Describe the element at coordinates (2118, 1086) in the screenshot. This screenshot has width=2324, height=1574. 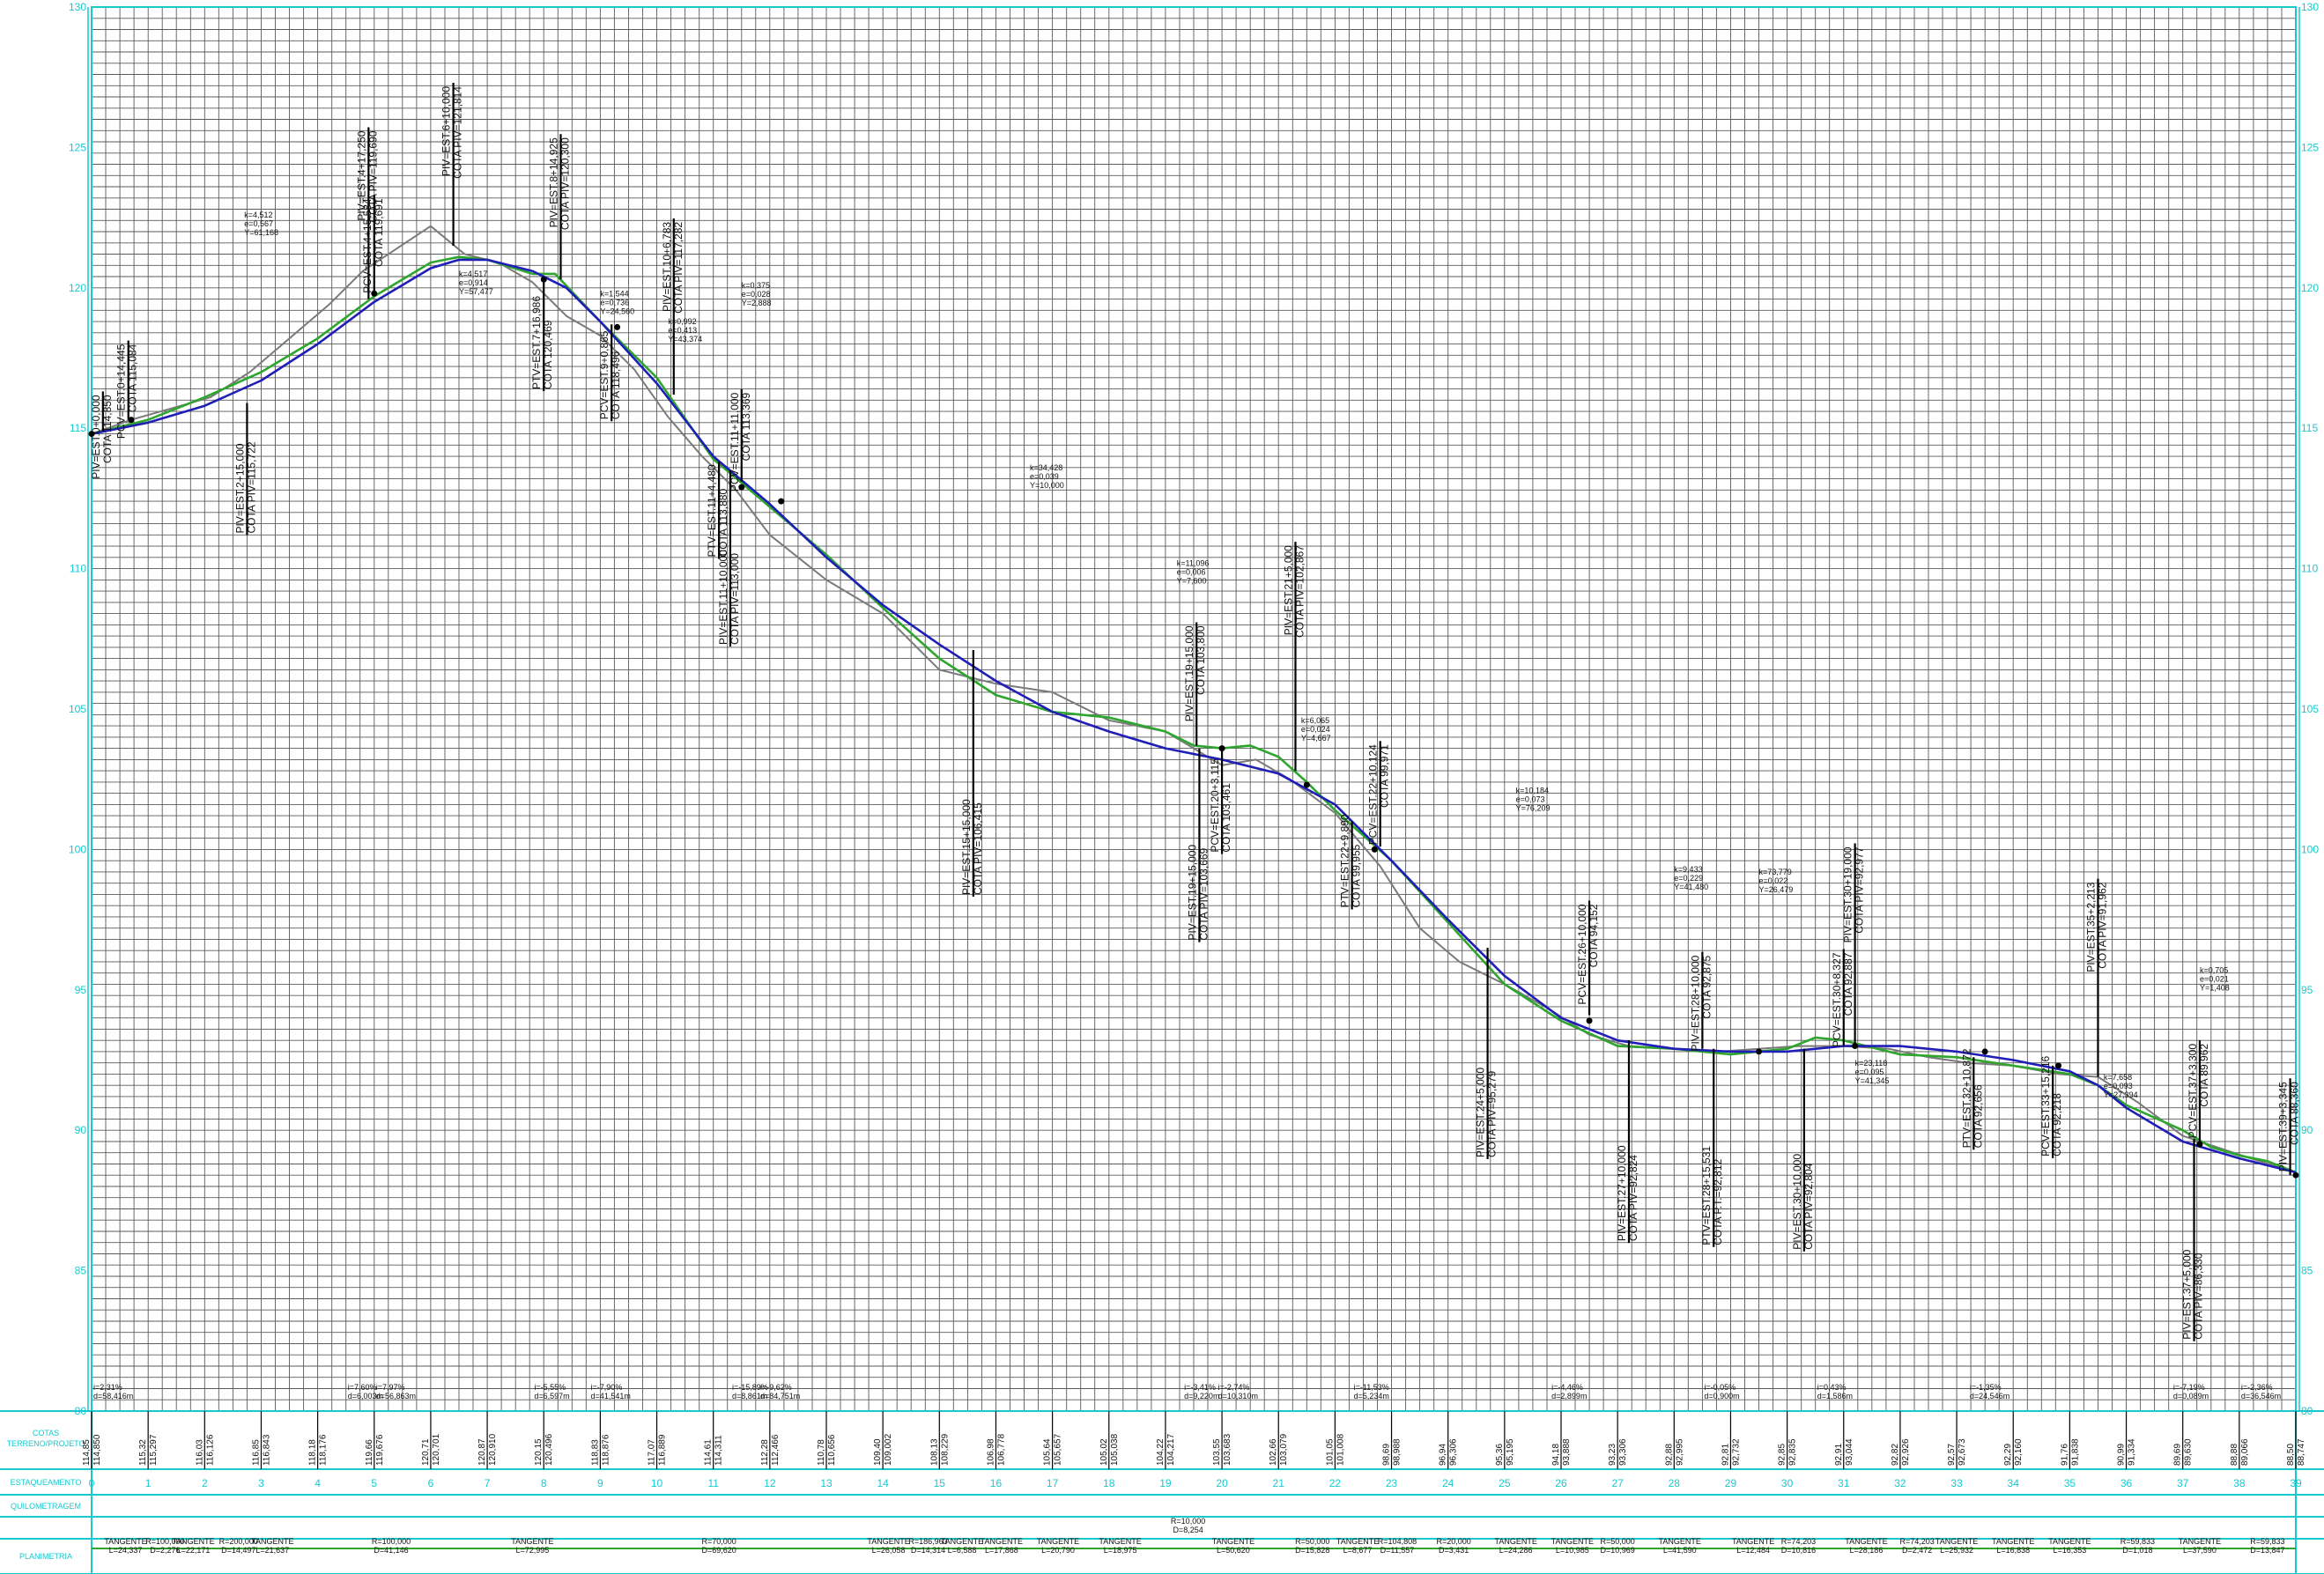
I see `curve-param-label: e=0,093` at that location.